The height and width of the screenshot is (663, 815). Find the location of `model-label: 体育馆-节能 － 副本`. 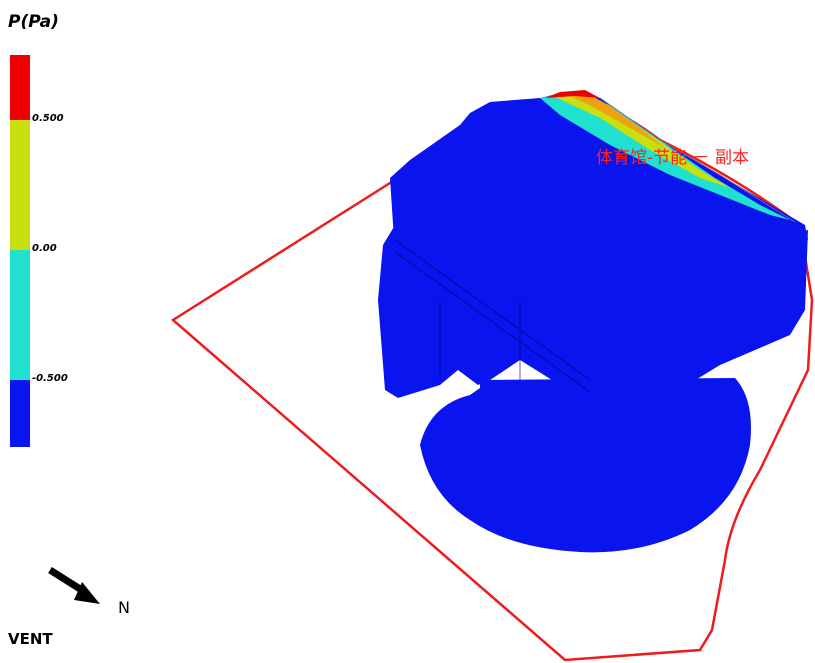

model-label: 体育馆-节能 － 副本 is located at coordinates (672, 158).